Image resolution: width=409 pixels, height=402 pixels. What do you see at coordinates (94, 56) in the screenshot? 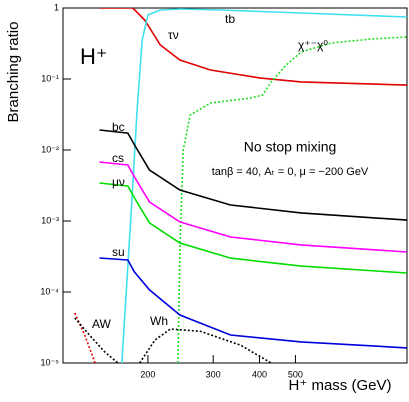
I see `annotation: H⁺` at bounding box center [94, 56].